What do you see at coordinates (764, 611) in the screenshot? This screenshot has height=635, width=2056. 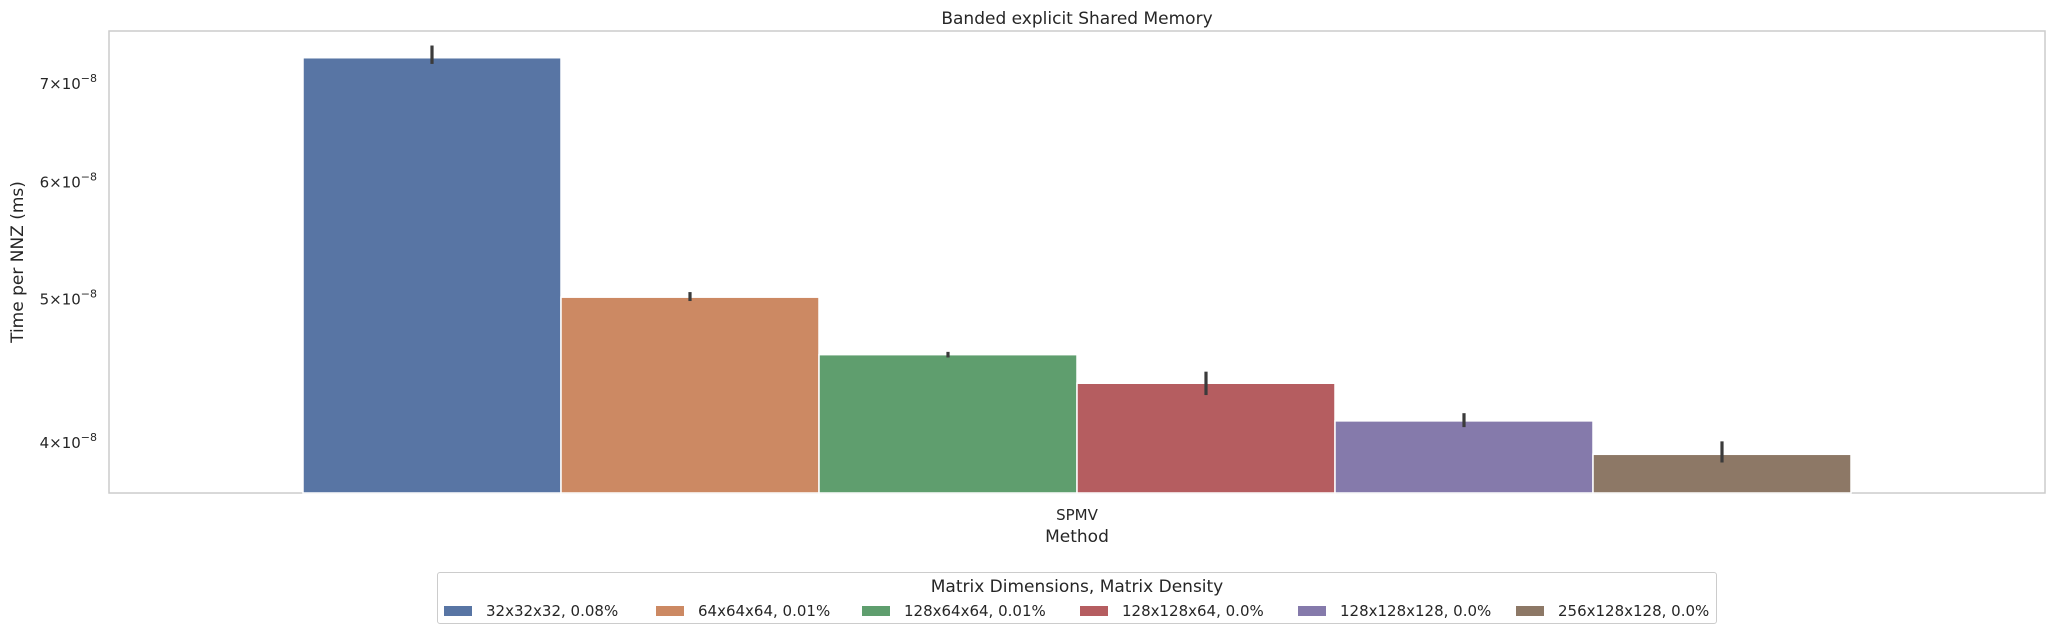 I see `legend-label: 64x64x64, 0.01%` at bounding box center [764, 611].